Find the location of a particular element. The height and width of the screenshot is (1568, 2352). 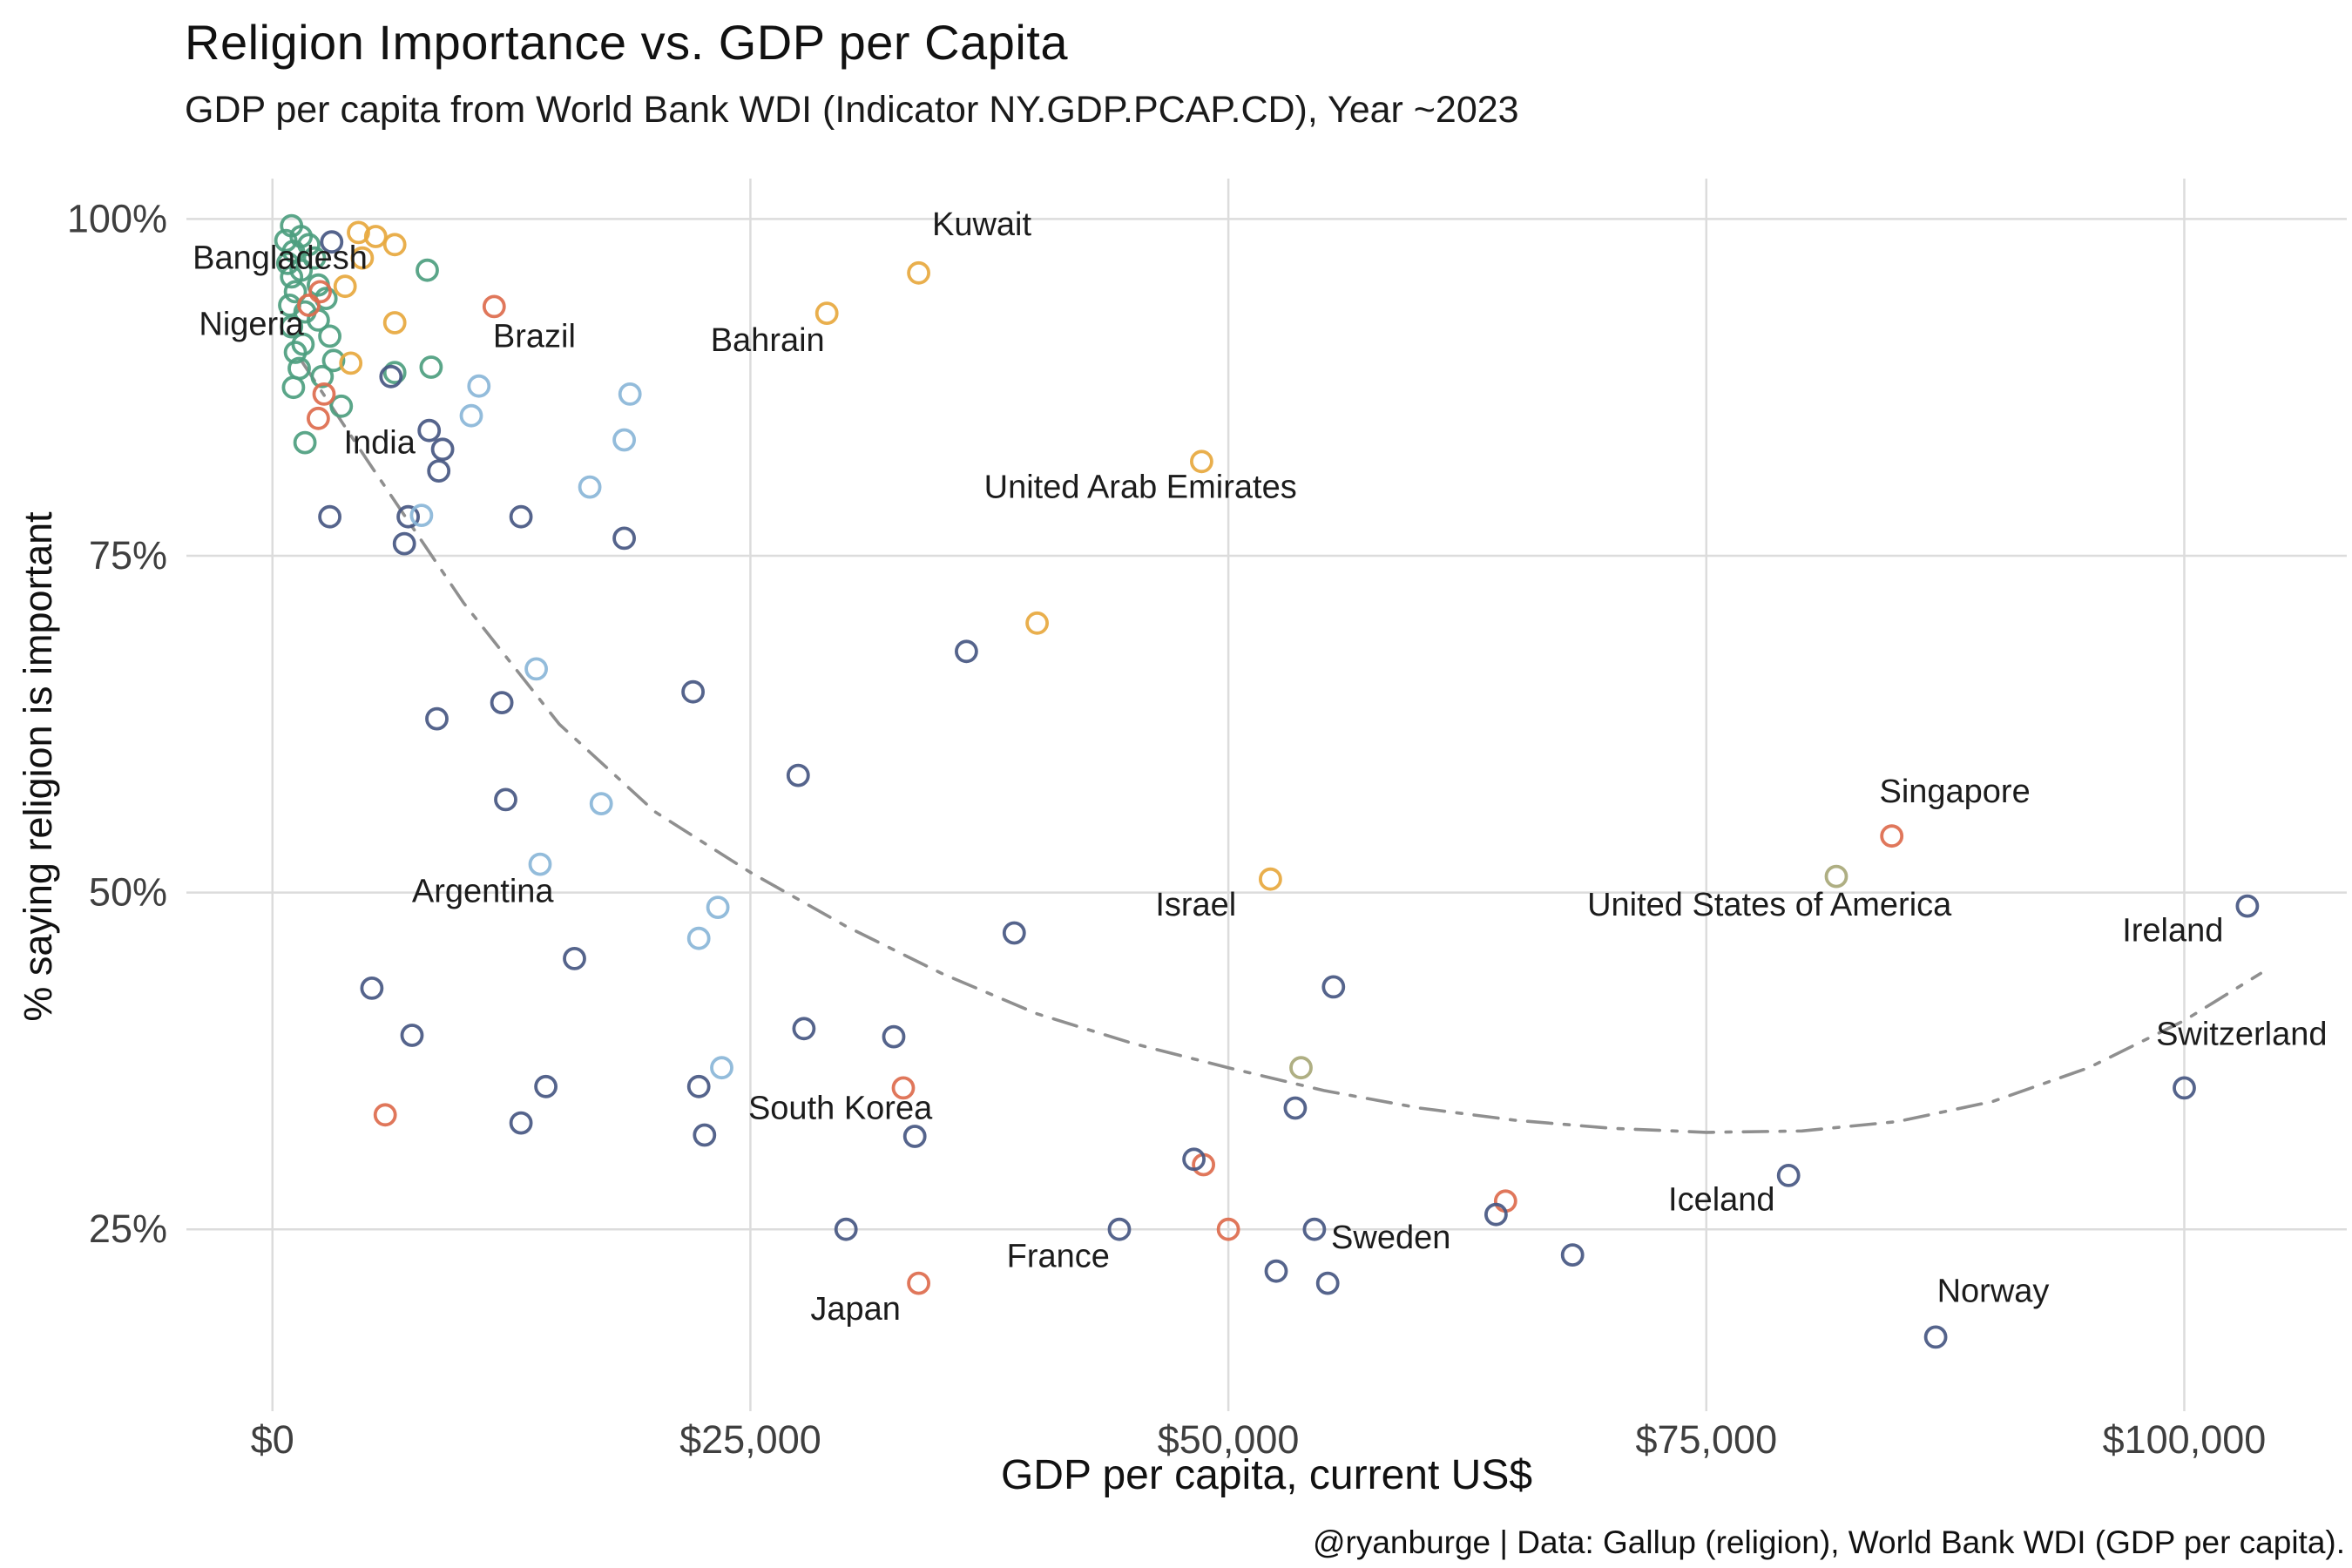

country-label: Japan is located at coordinates (855, 1310).